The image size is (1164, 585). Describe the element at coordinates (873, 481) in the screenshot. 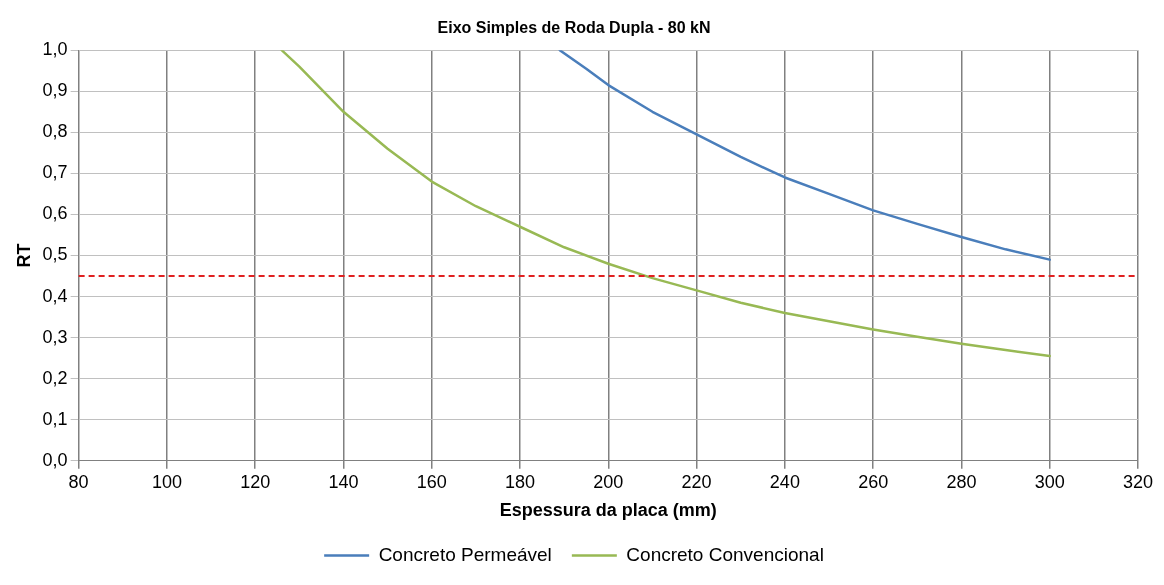

I see `x-tick-label: 260` at that location.